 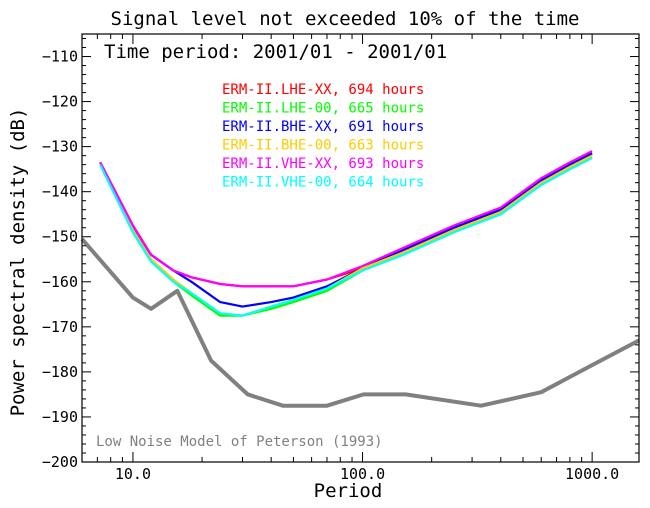 What do you see at coordinates (239, 442) in the screenshot?
I see `reference-curve-label: Low Noise Model of Peterson (1993)` at bounding box center [239, 442].